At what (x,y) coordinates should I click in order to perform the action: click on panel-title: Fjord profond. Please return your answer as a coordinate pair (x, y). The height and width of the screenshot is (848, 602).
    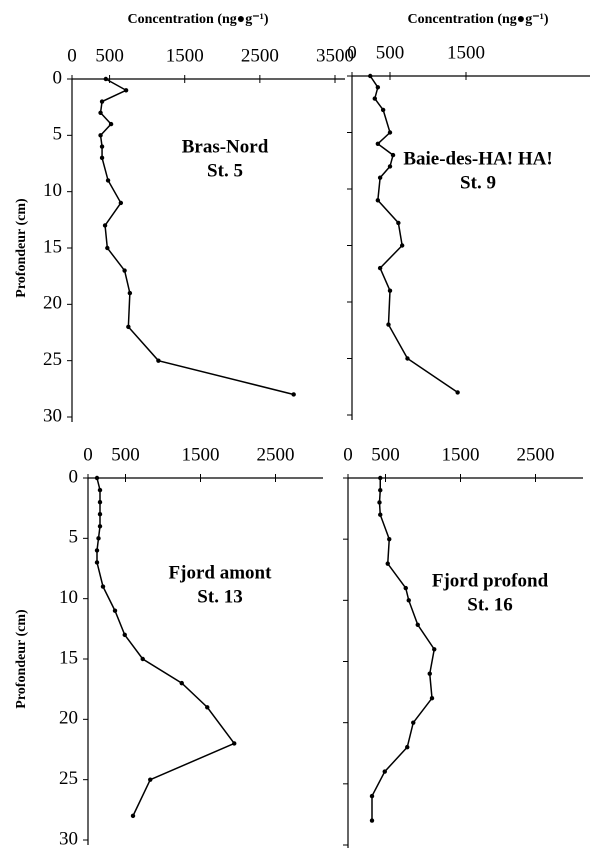
    Looking at the image, I should click on (490, 580).